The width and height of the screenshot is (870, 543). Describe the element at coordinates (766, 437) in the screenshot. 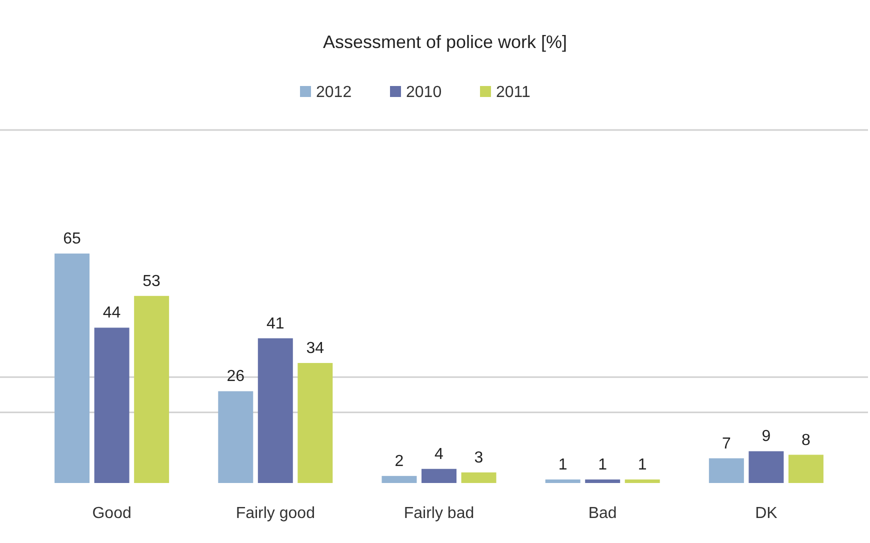

I see `data-label: 9` at that location.